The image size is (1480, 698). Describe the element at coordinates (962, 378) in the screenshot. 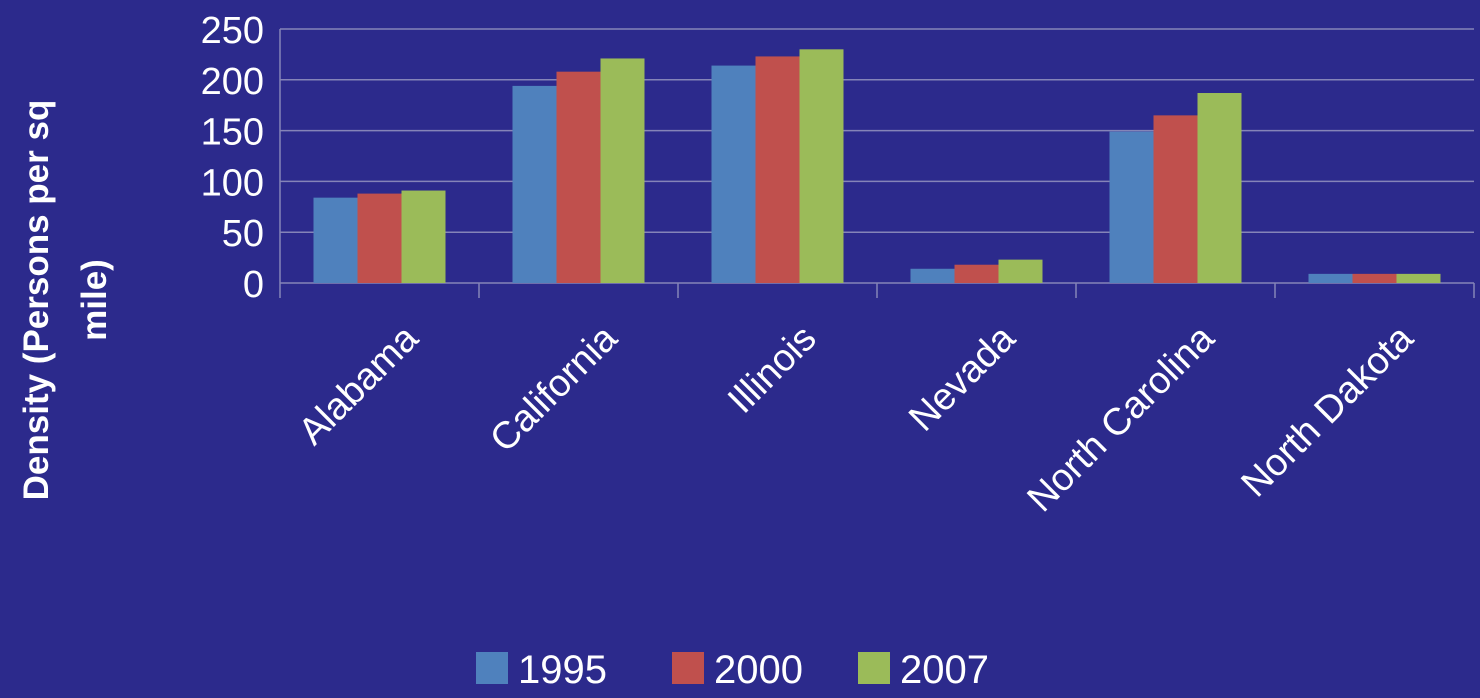

I see `x-tick-label: Nevada` at that location.